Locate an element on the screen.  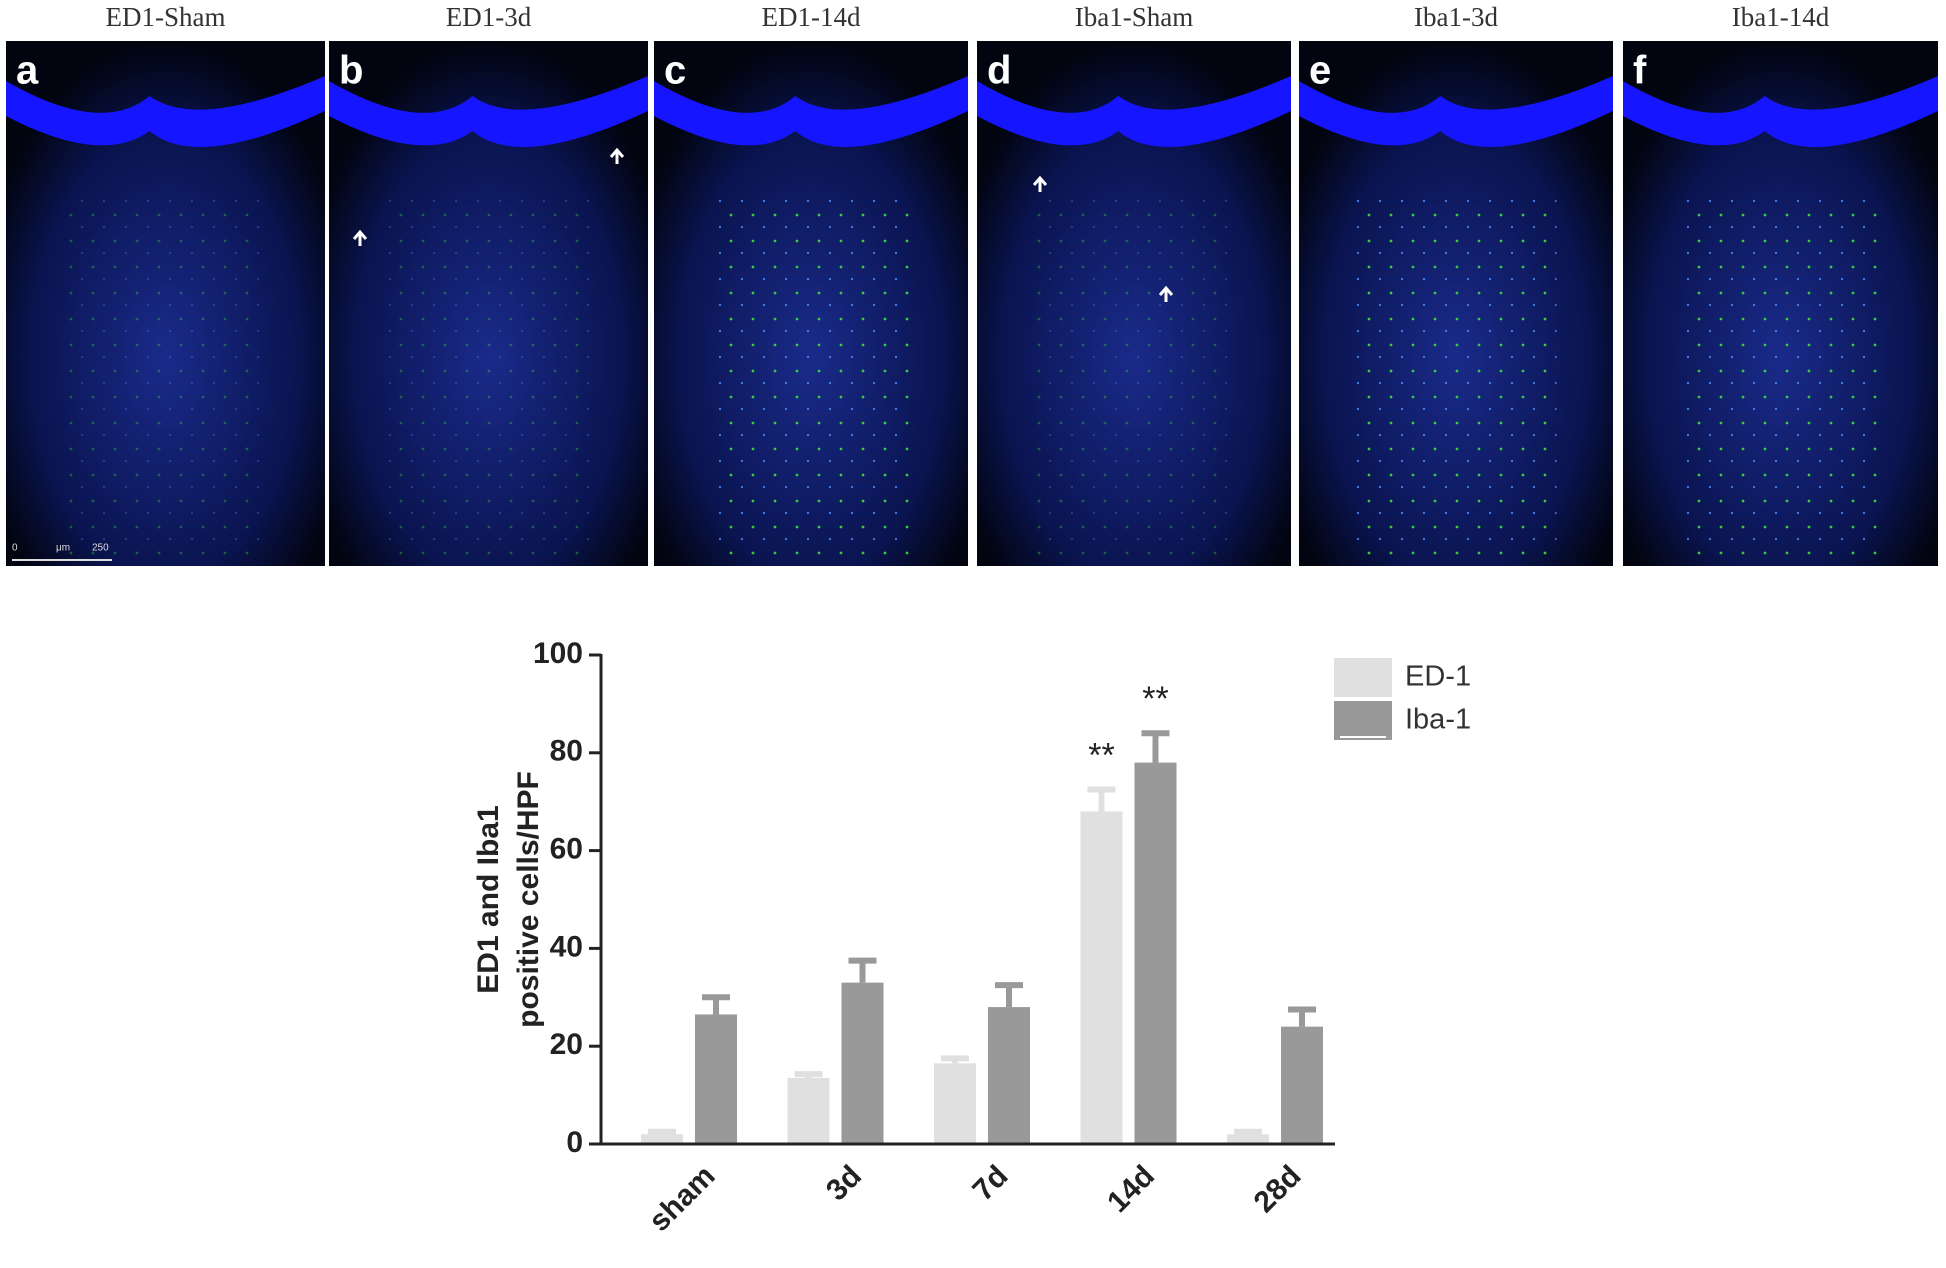
panel-letter: b is located at coordinates (351, 71).